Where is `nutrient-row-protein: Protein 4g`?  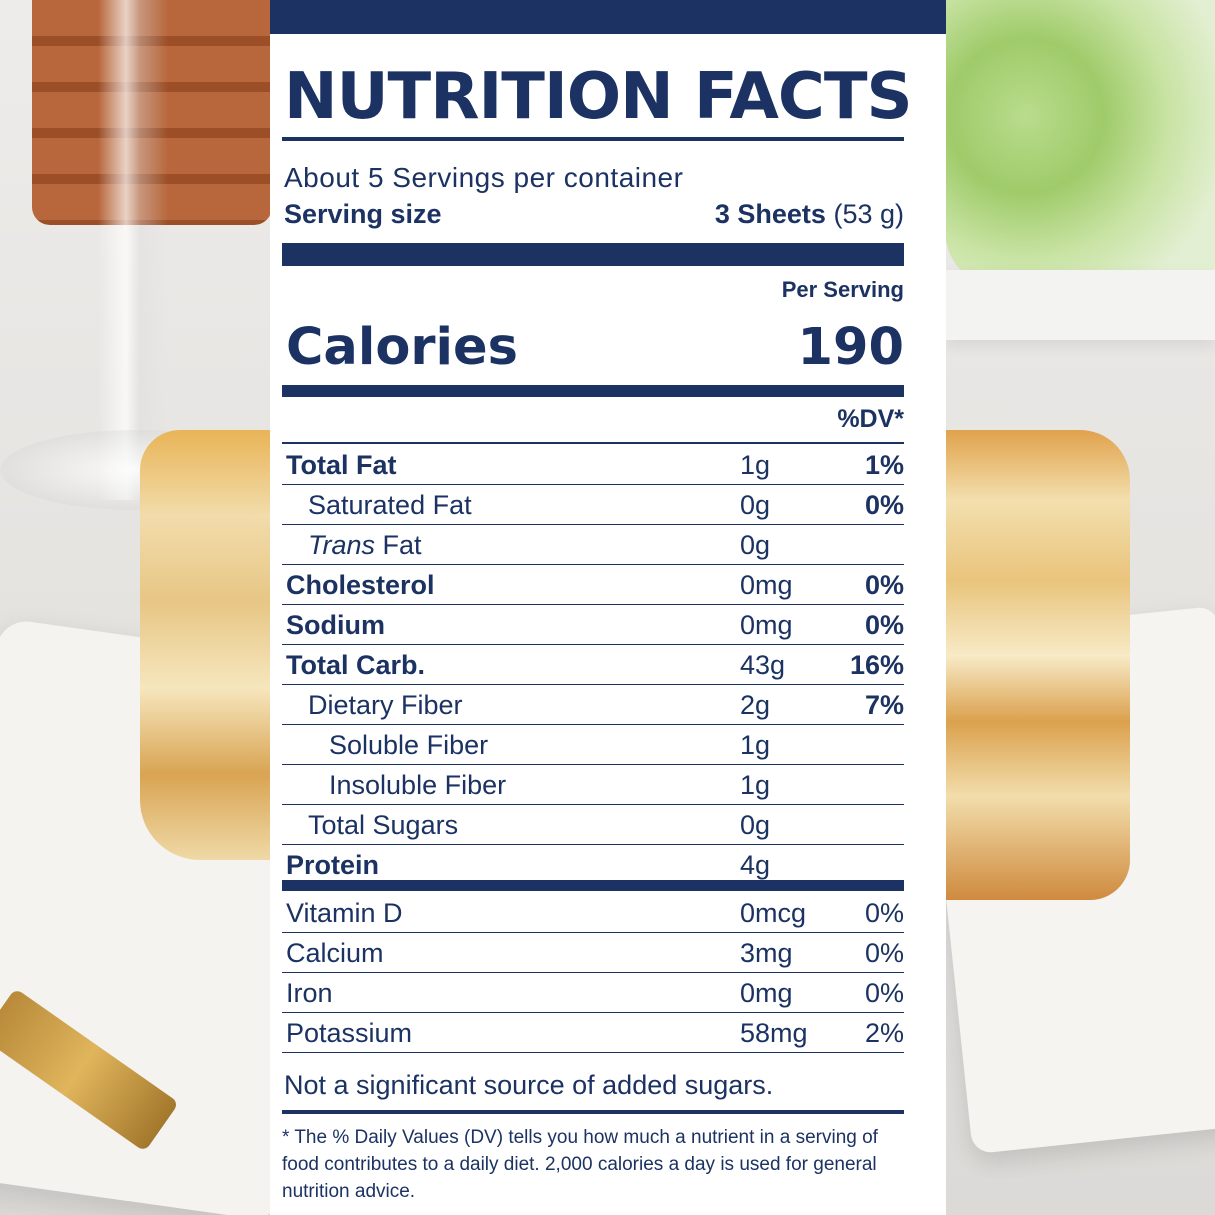 nutrient-row-protein: Protein 4g is located at coordinates (593, 864).